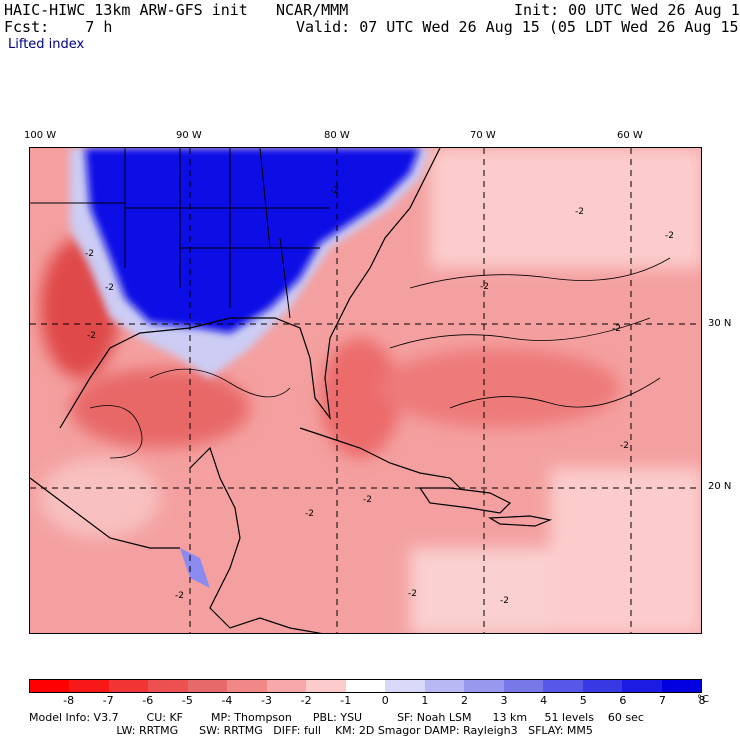 This screenshot has height=740, width=740. I want to click on colorbar-tick-label: -3, so click(266, 700).